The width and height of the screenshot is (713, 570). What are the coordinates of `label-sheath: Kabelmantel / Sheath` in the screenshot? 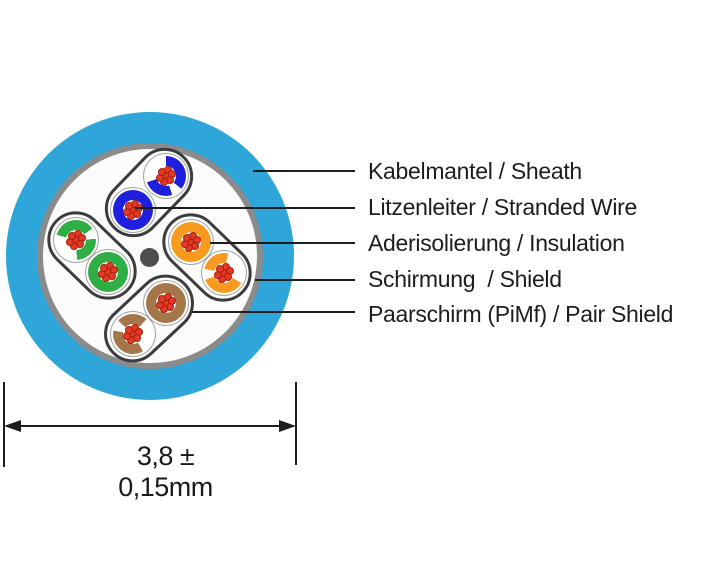 It's located at (475, 171).